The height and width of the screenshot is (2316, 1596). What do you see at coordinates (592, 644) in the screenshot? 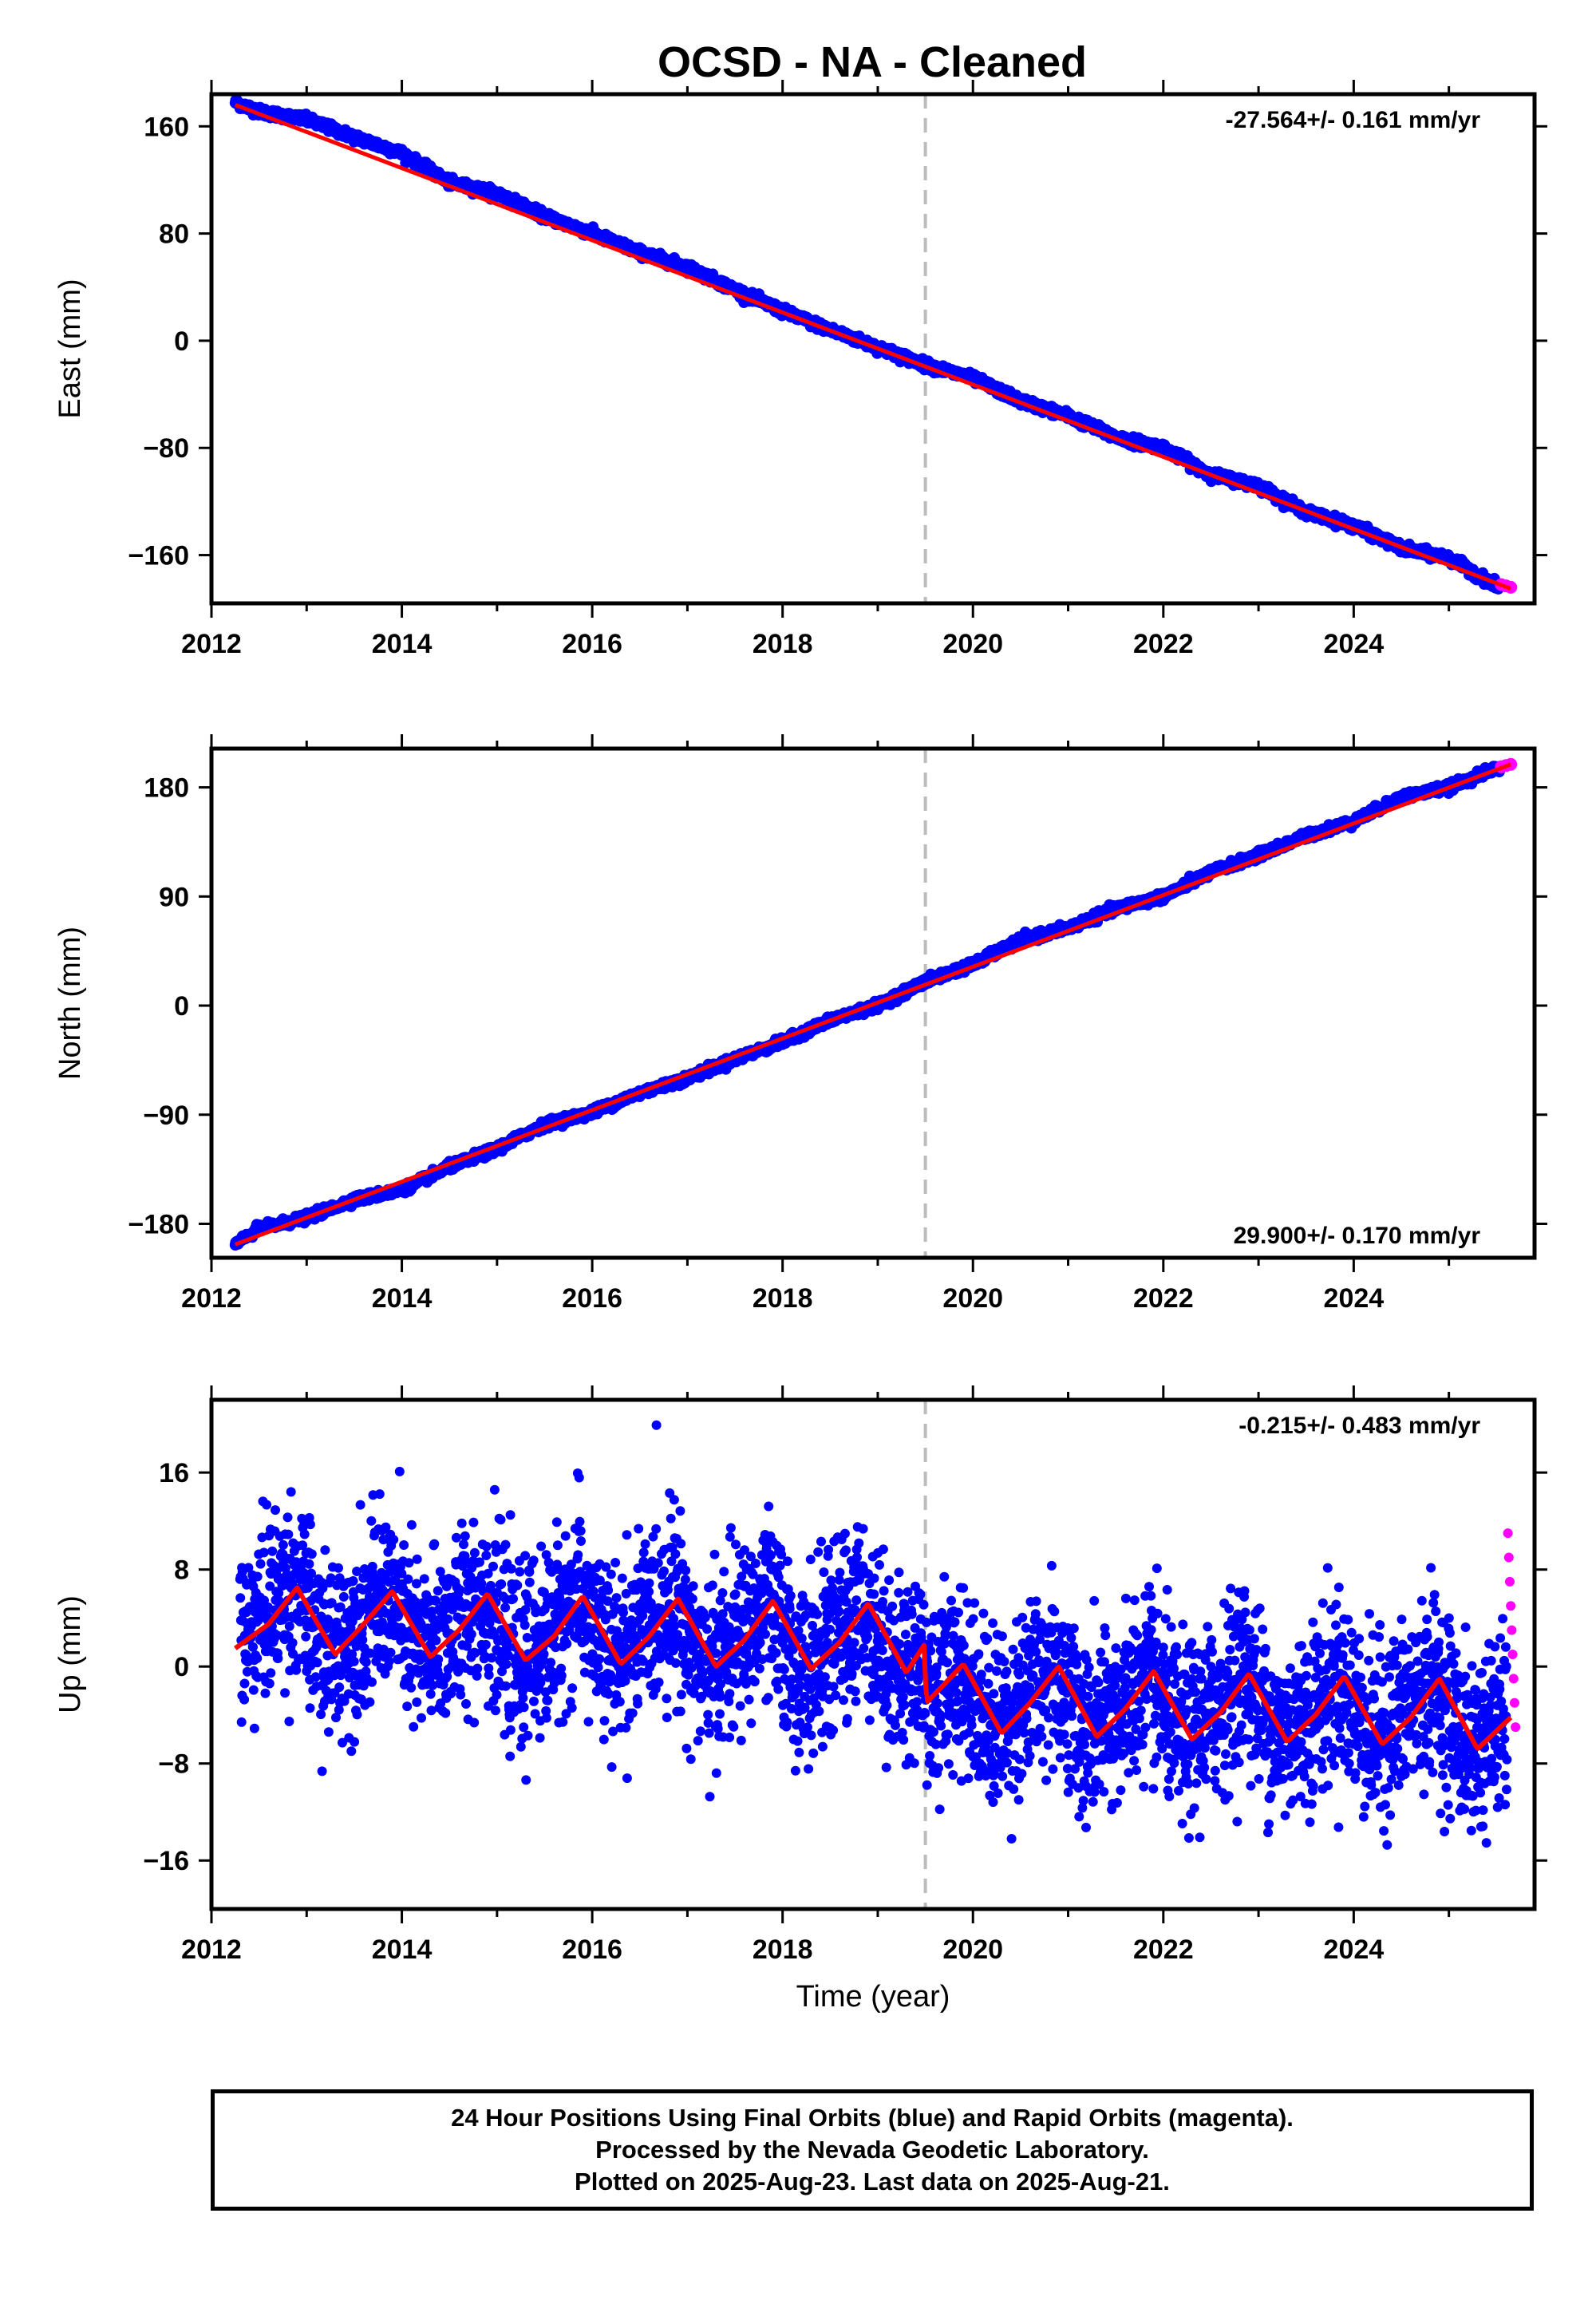
I see `x-tick-label: 2016` at bounding box center [592, 644].